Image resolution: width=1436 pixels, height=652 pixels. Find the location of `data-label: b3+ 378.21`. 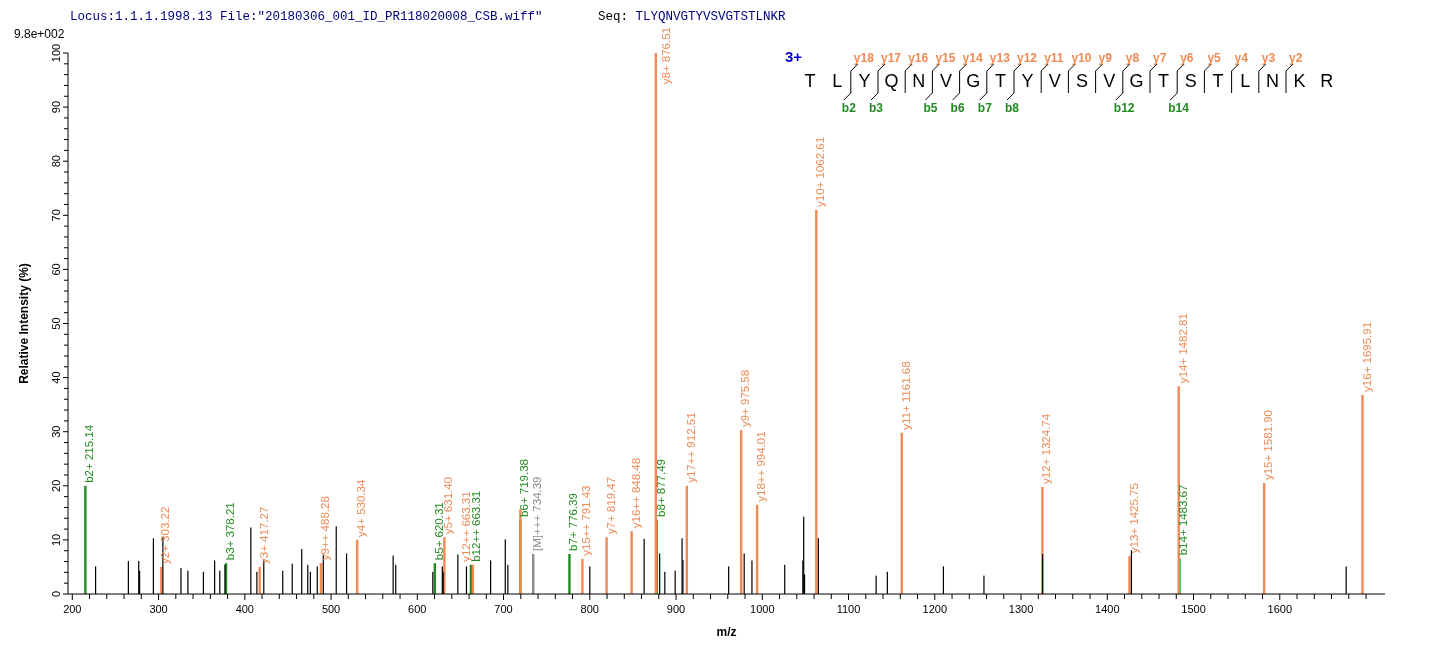

data-label: b3+ 378.21 is located at coordinates (230, 531).